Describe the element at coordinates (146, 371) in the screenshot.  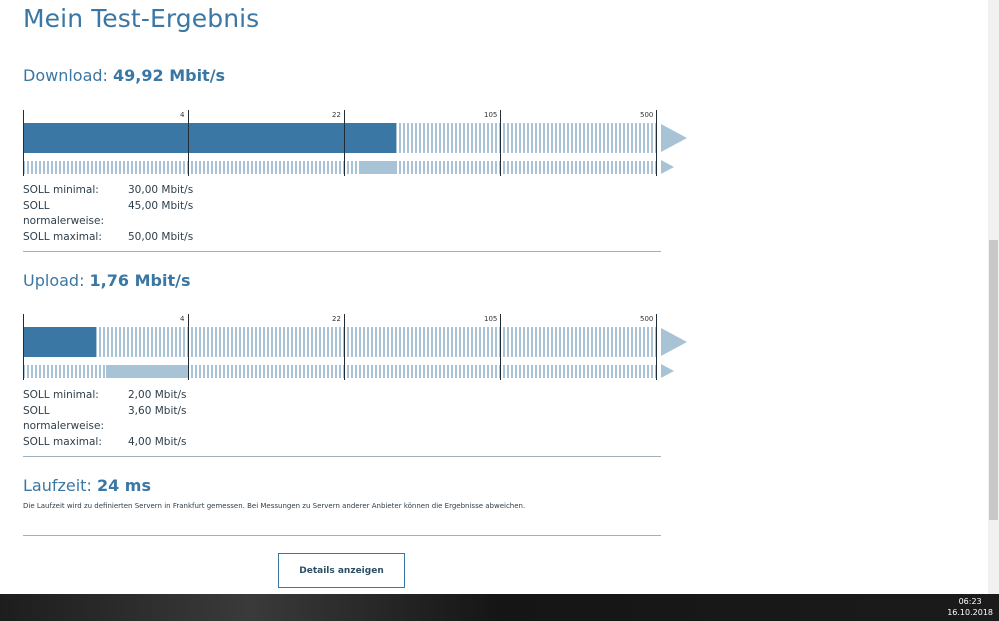
I see `upload-soll-range` at that location.